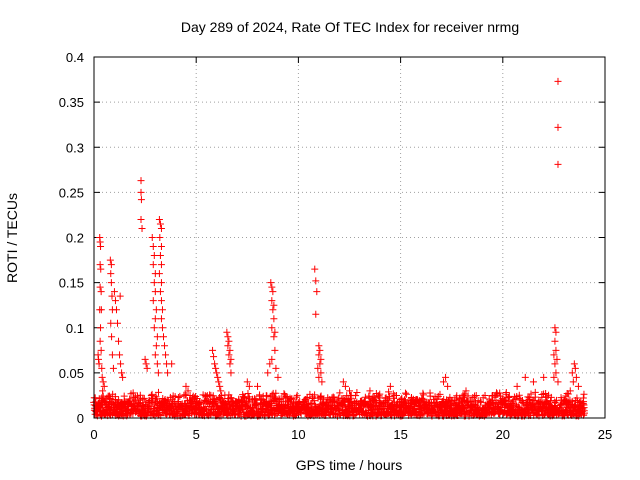 This screenshot has height=480, width=640. What do you see at coordinates (75, 328) in the screenshot?
I see `y-tick-label: 0.1` at bounding box center [75, 328].